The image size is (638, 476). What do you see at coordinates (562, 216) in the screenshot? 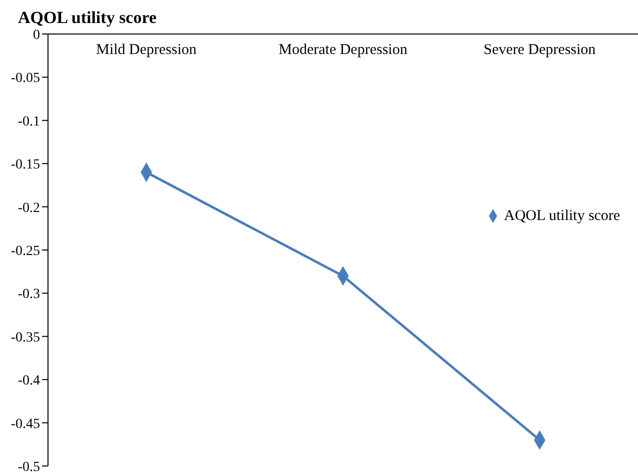
I see `legend-label: AQOL utility score` at bounding box center [562, 216].